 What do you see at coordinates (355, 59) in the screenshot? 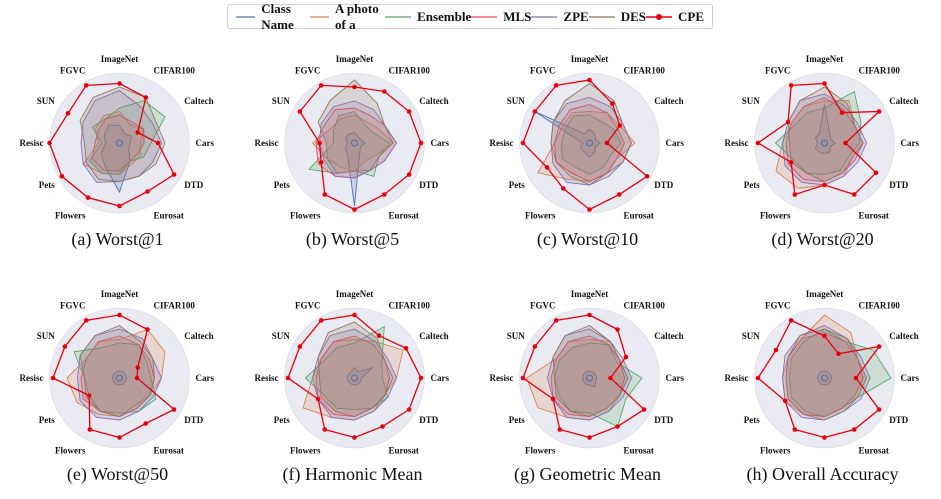
I see `axis-label: ImageNet` at bounding box center [355, 59].